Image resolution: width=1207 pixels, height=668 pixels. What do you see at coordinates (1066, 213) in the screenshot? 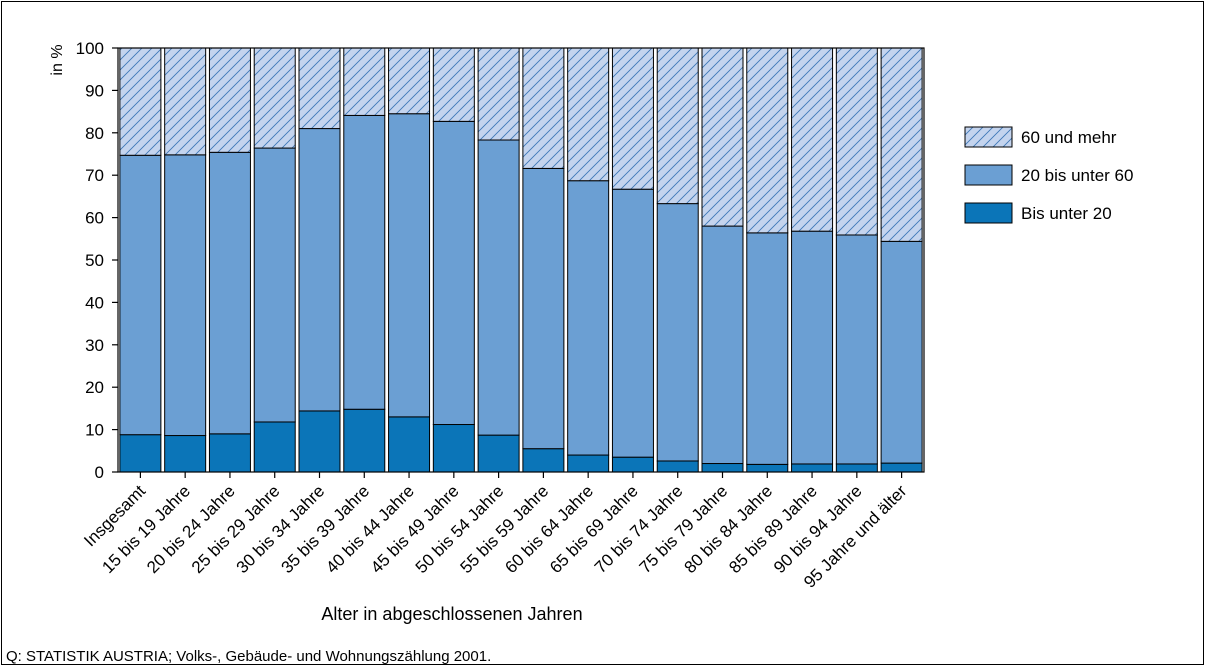
I see `legend-label-3: Bis unter 20` at bounding box center [1066, 213].